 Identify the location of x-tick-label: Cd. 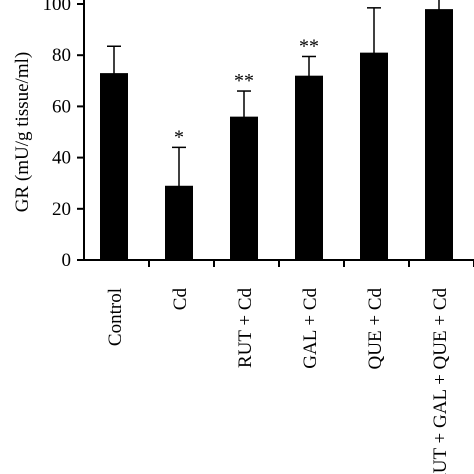
(180, 299).